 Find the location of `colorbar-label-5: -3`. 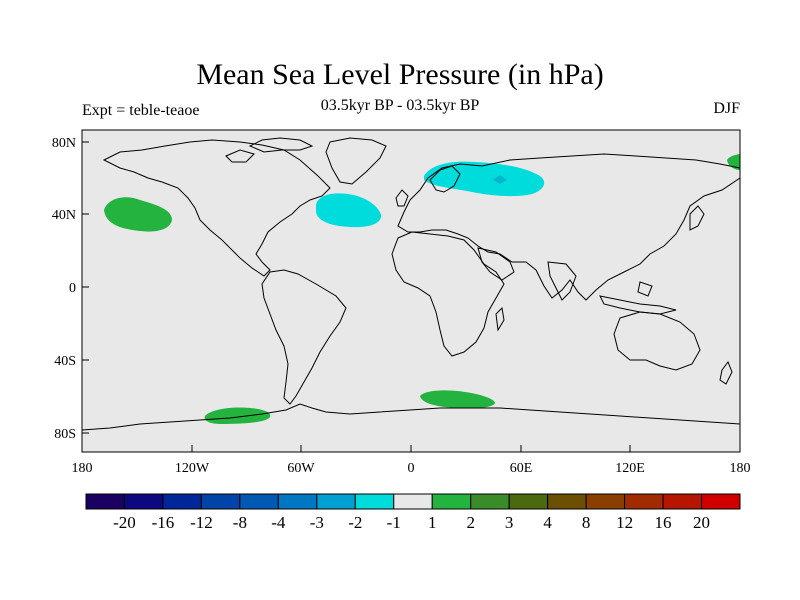

colorbar-label-5: -3 is located at coordinates (317, 522).